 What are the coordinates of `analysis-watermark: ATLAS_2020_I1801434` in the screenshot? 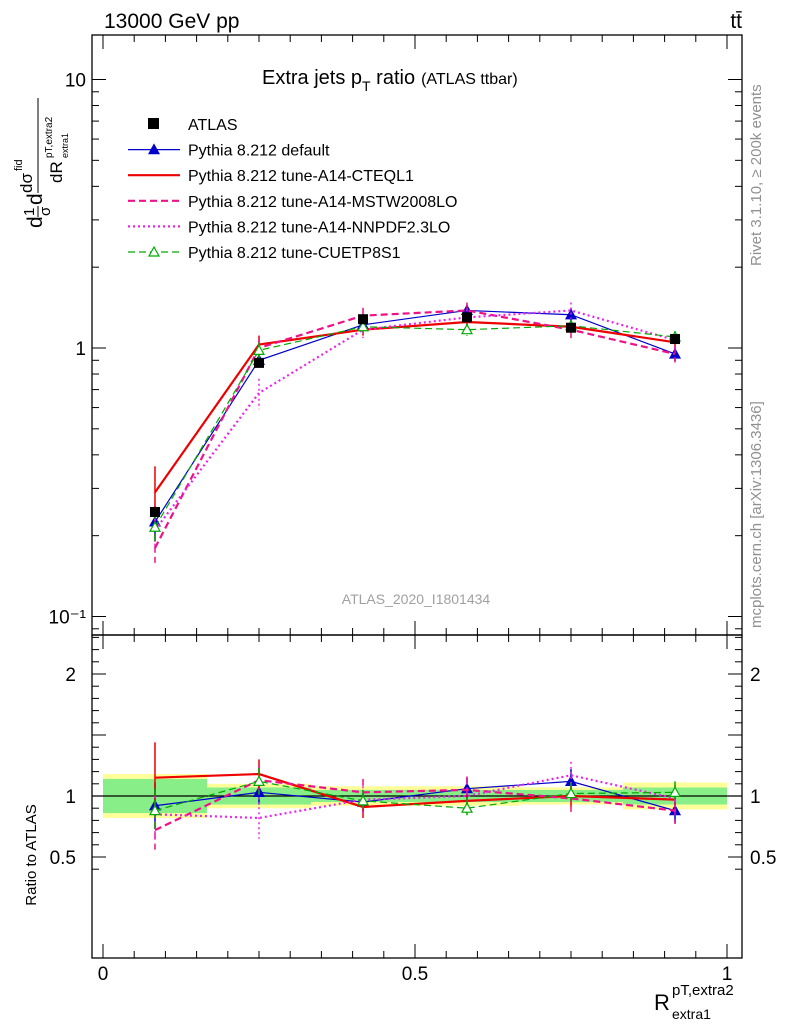 It's located at (416, 599).